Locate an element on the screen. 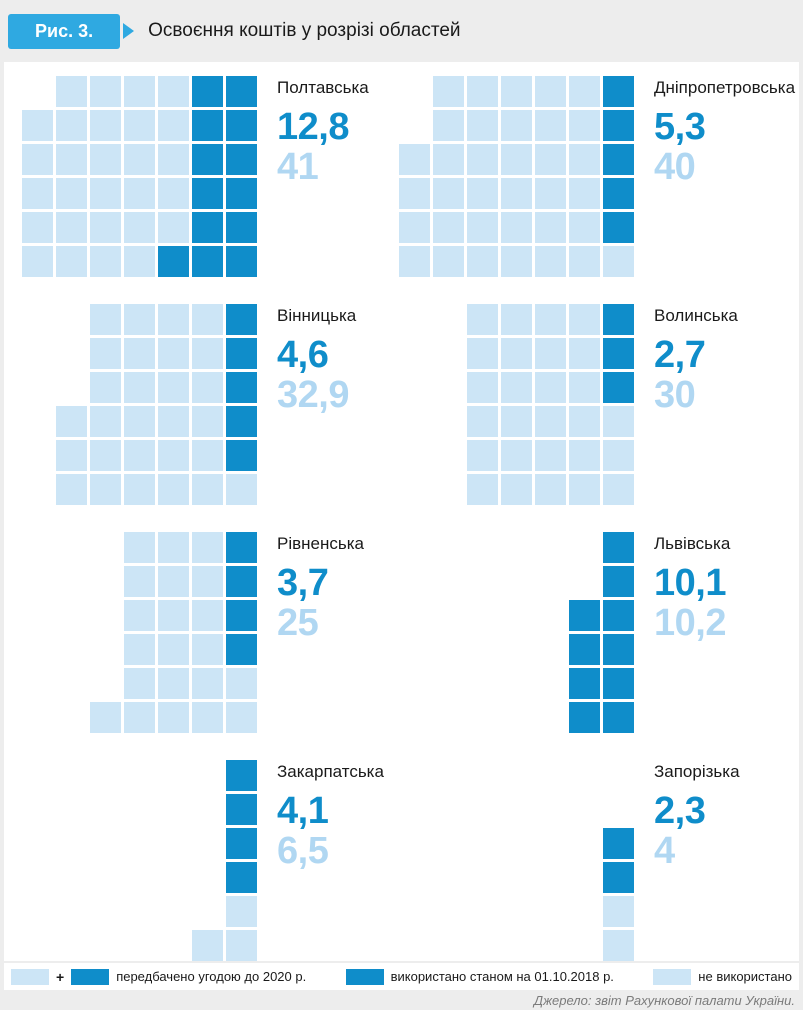  region-name: Полтавська is located at coordinates (323, 87).